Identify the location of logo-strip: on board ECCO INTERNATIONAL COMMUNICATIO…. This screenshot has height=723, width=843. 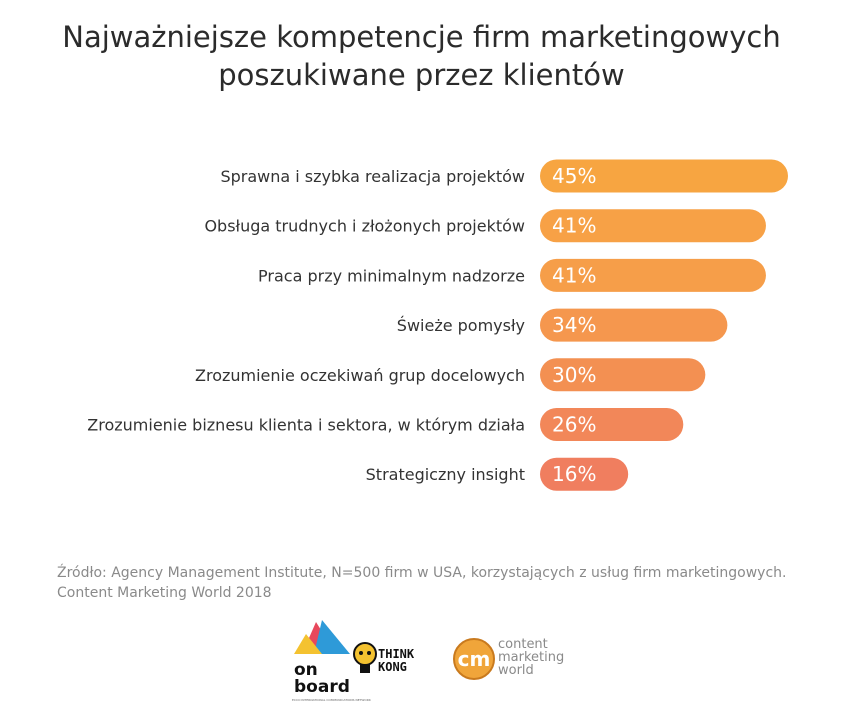
(421, 665).